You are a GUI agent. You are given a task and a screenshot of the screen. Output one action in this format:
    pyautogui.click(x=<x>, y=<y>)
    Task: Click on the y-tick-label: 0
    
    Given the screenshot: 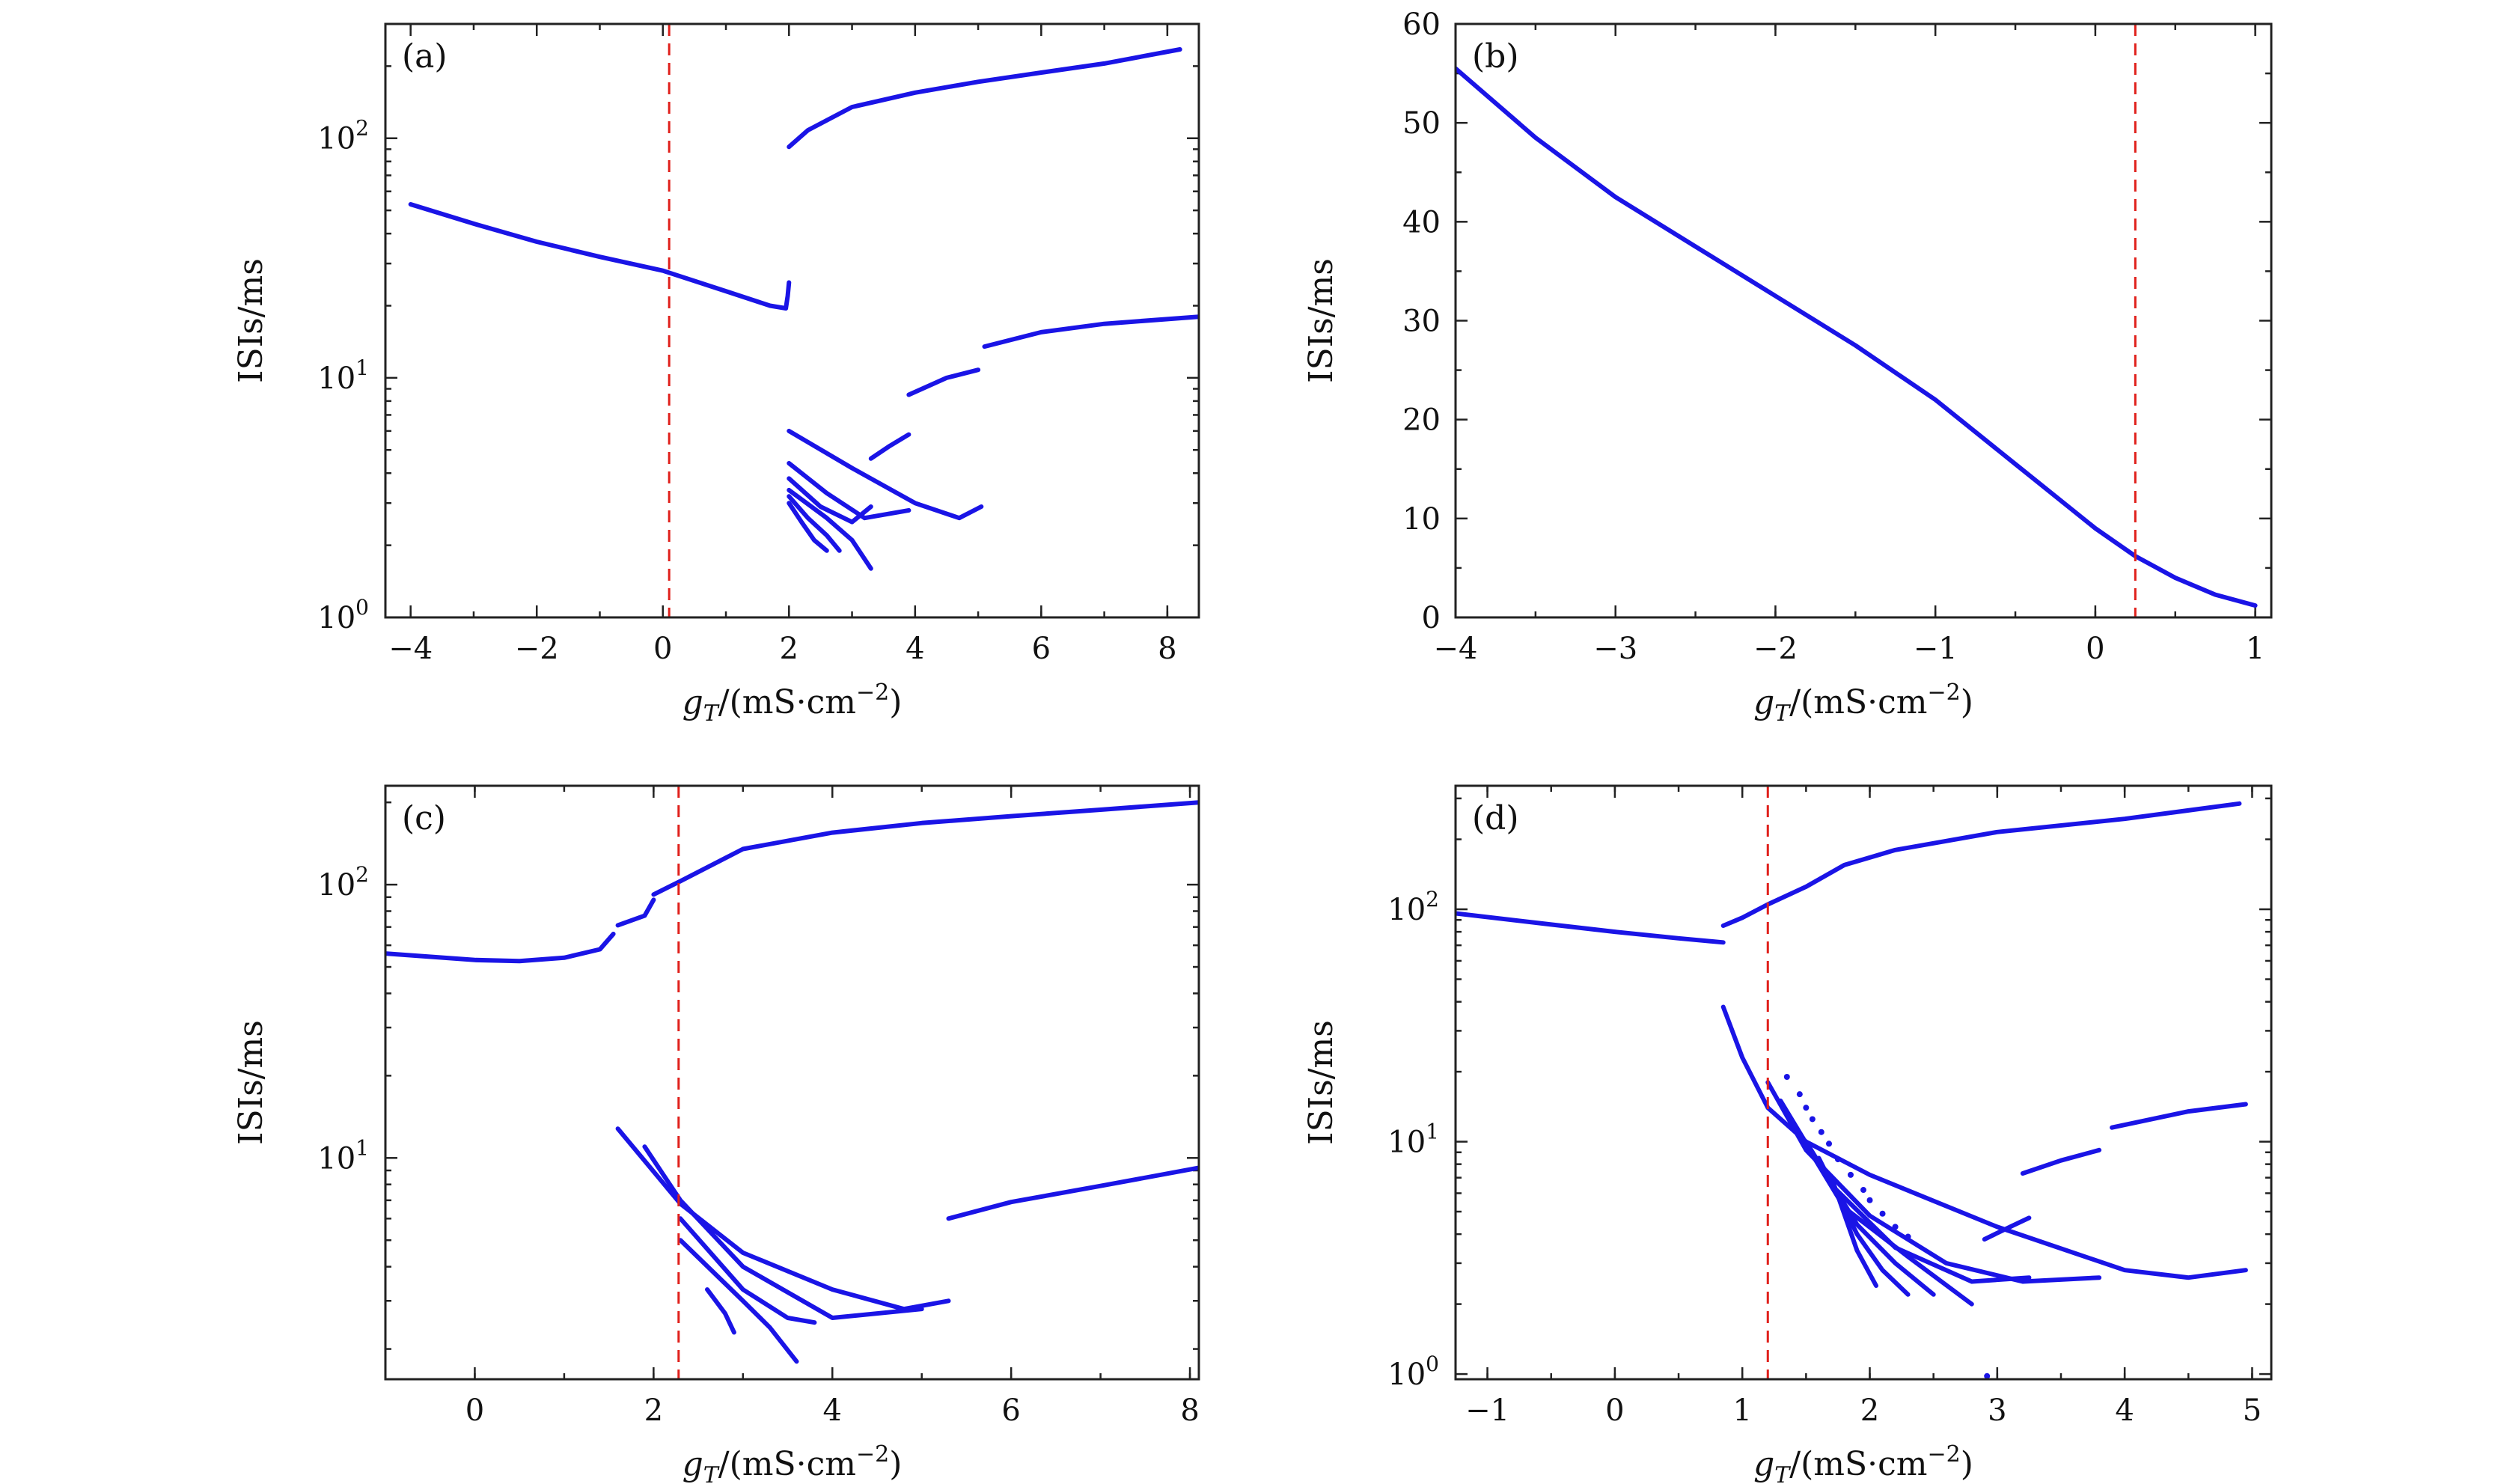 What is the action you would take?
    pyautogui.click(x=1431, y=618)
    